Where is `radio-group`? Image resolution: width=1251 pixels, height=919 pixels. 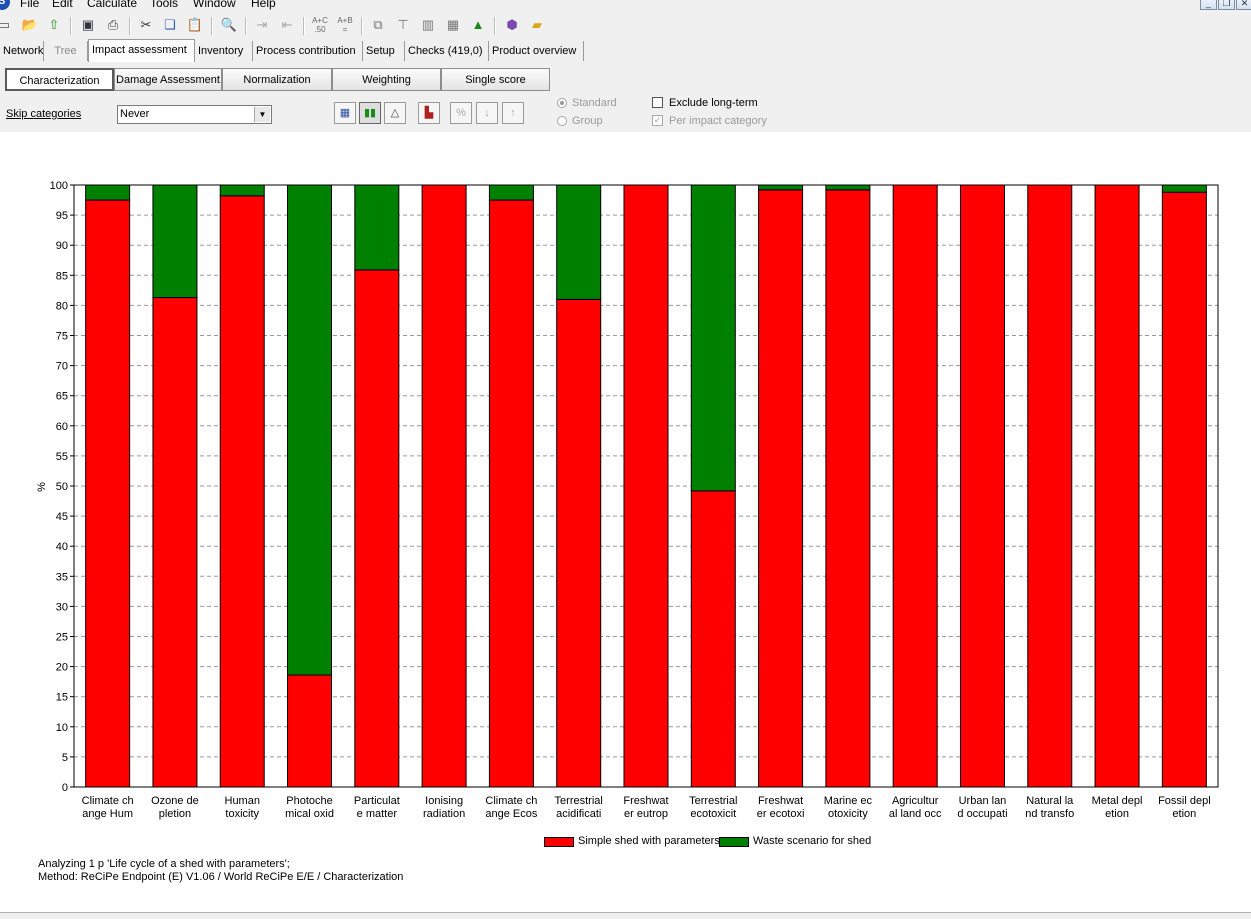 radio-group is located at coordinates (562, 121).